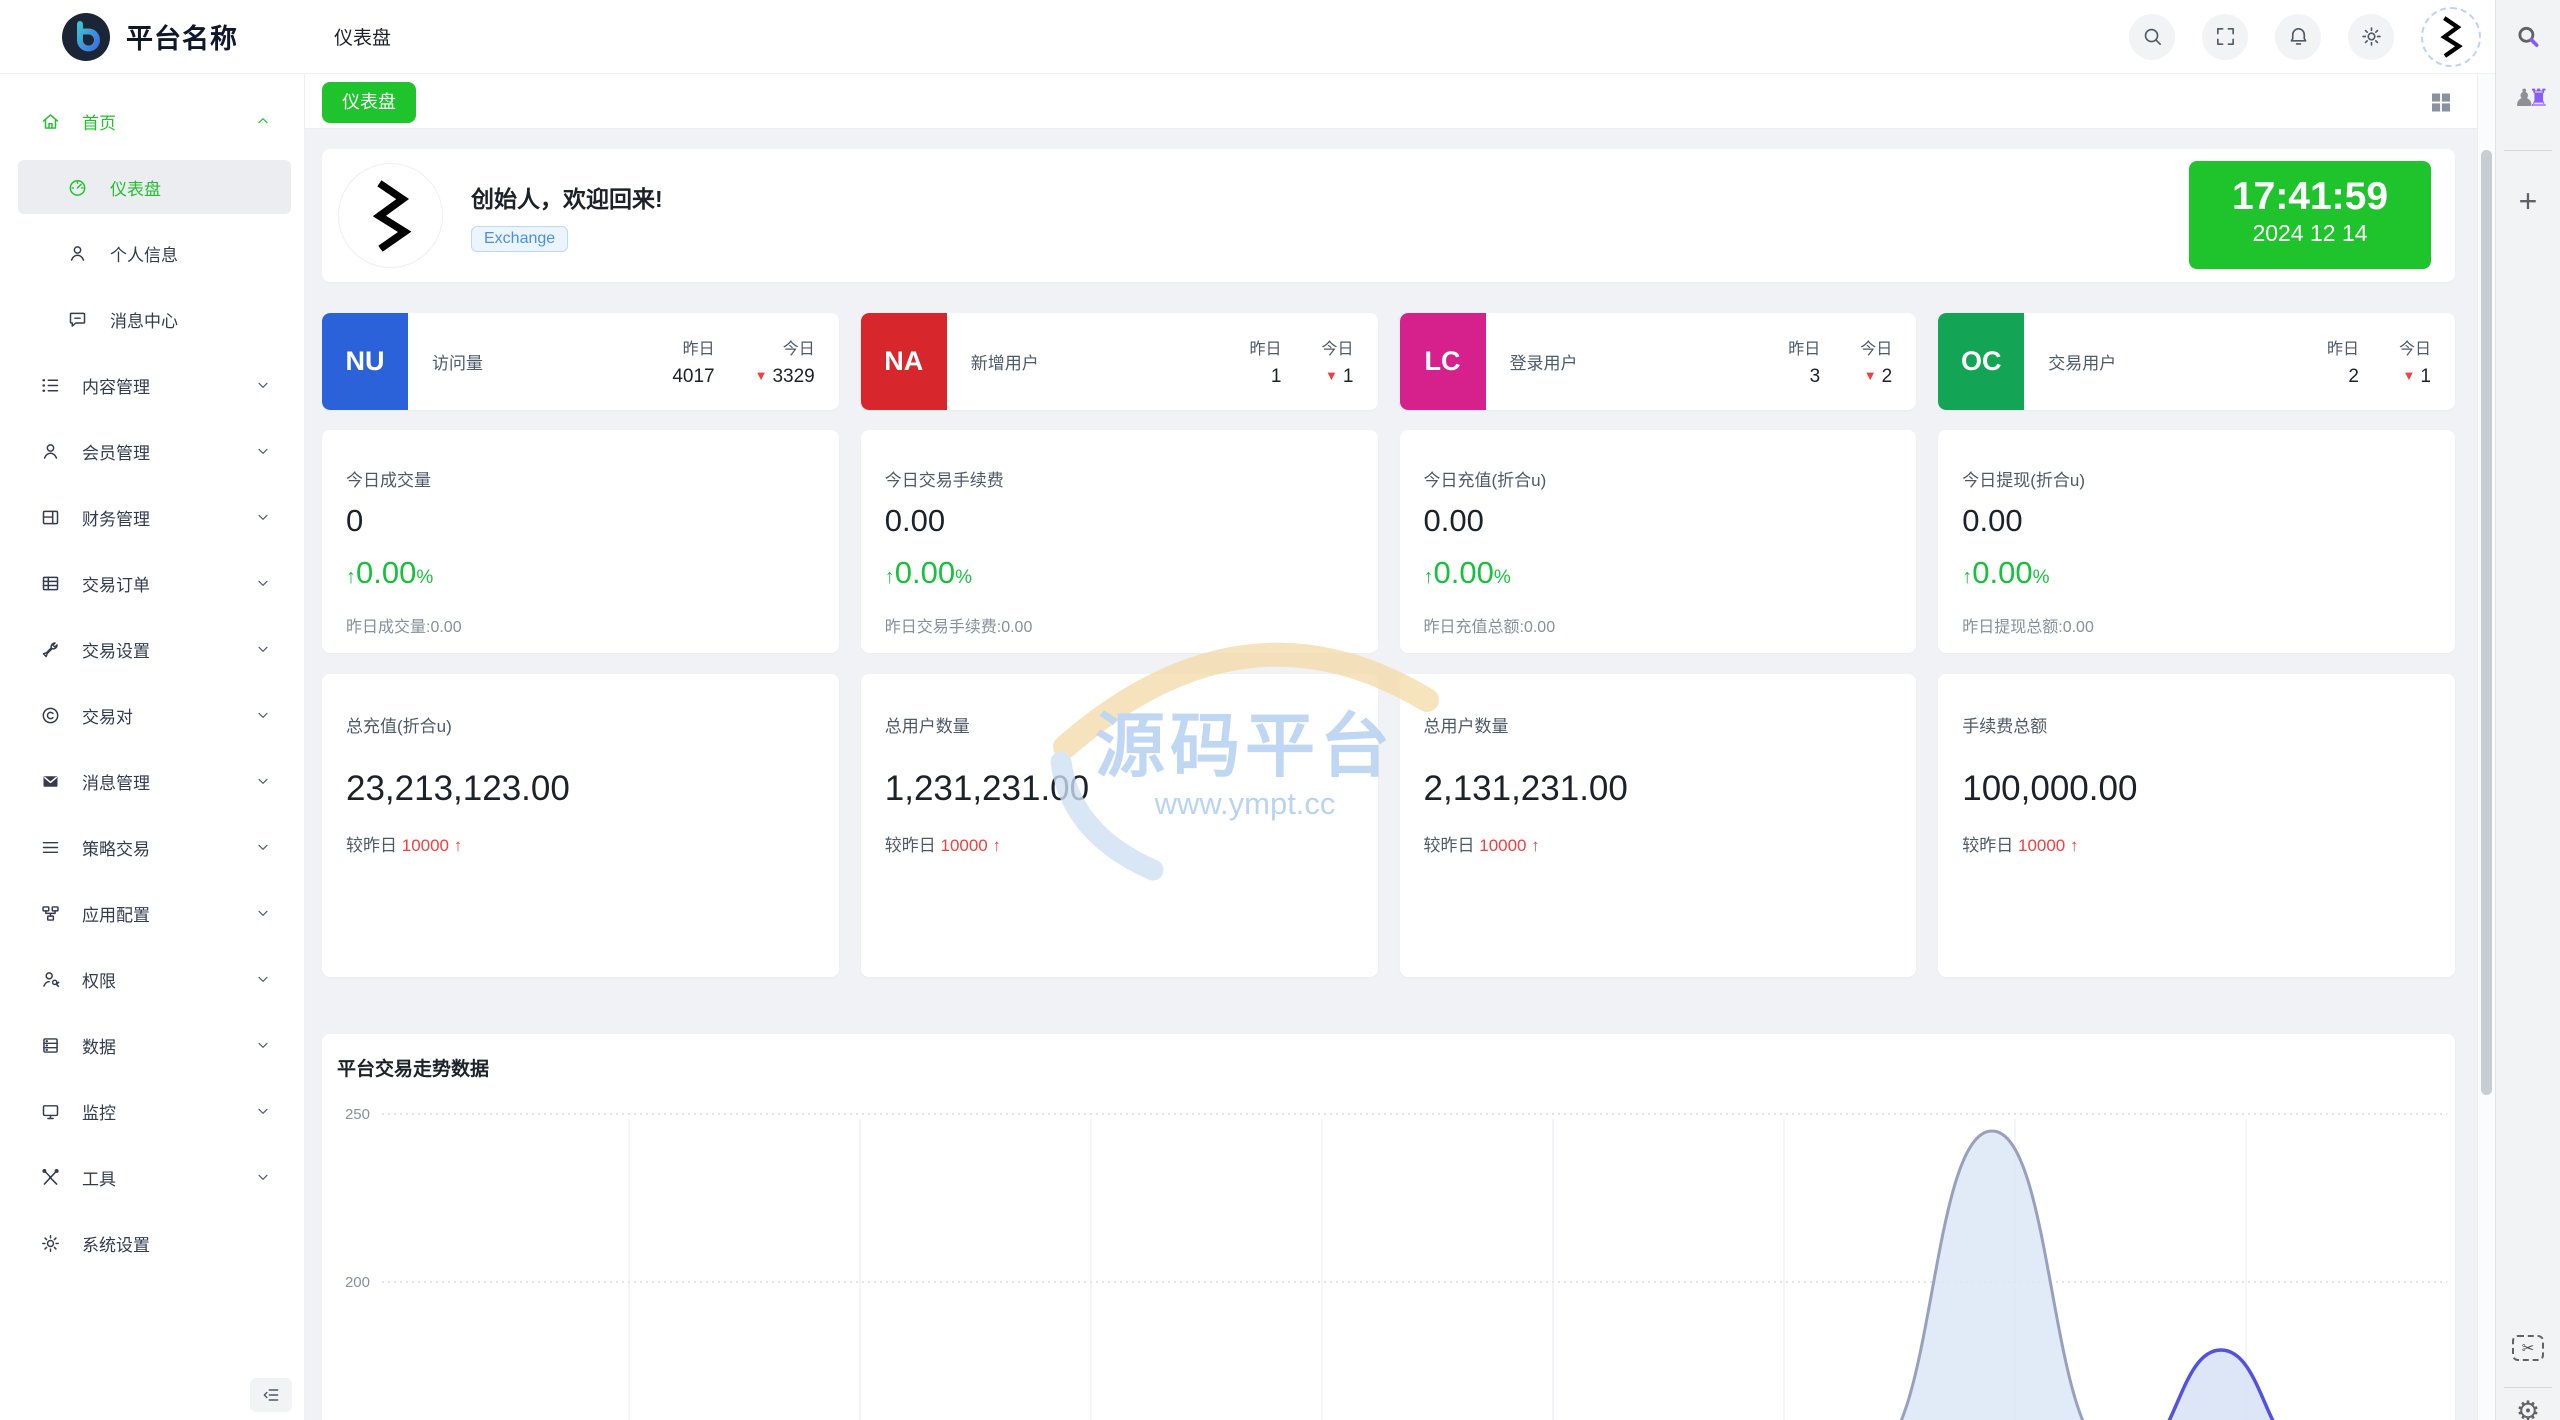 The height and width of the screenshot is (1420, 2560). Describe the element at coordinates (116, 1245) in the screenshot. I see `sidebar-item-label: 系统设置` at that location.